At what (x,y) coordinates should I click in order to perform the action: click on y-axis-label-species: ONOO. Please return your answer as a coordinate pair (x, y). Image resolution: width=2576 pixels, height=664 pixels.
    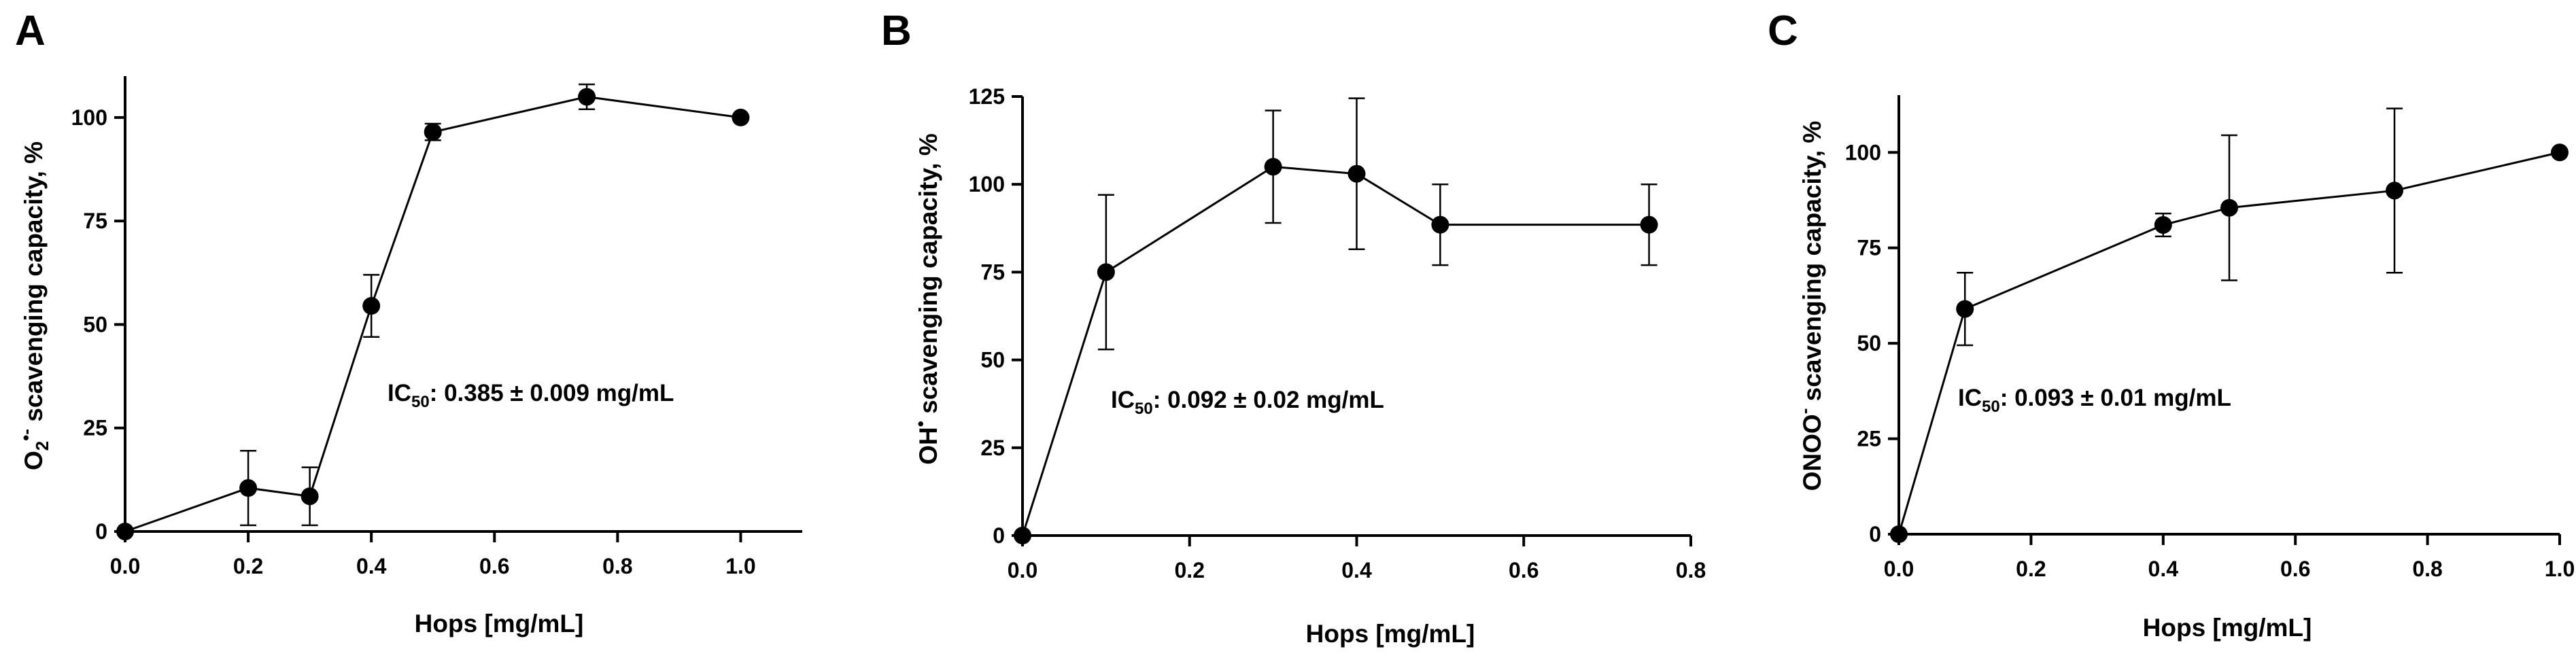
    Looking at the image, I should click on (1812, 453).